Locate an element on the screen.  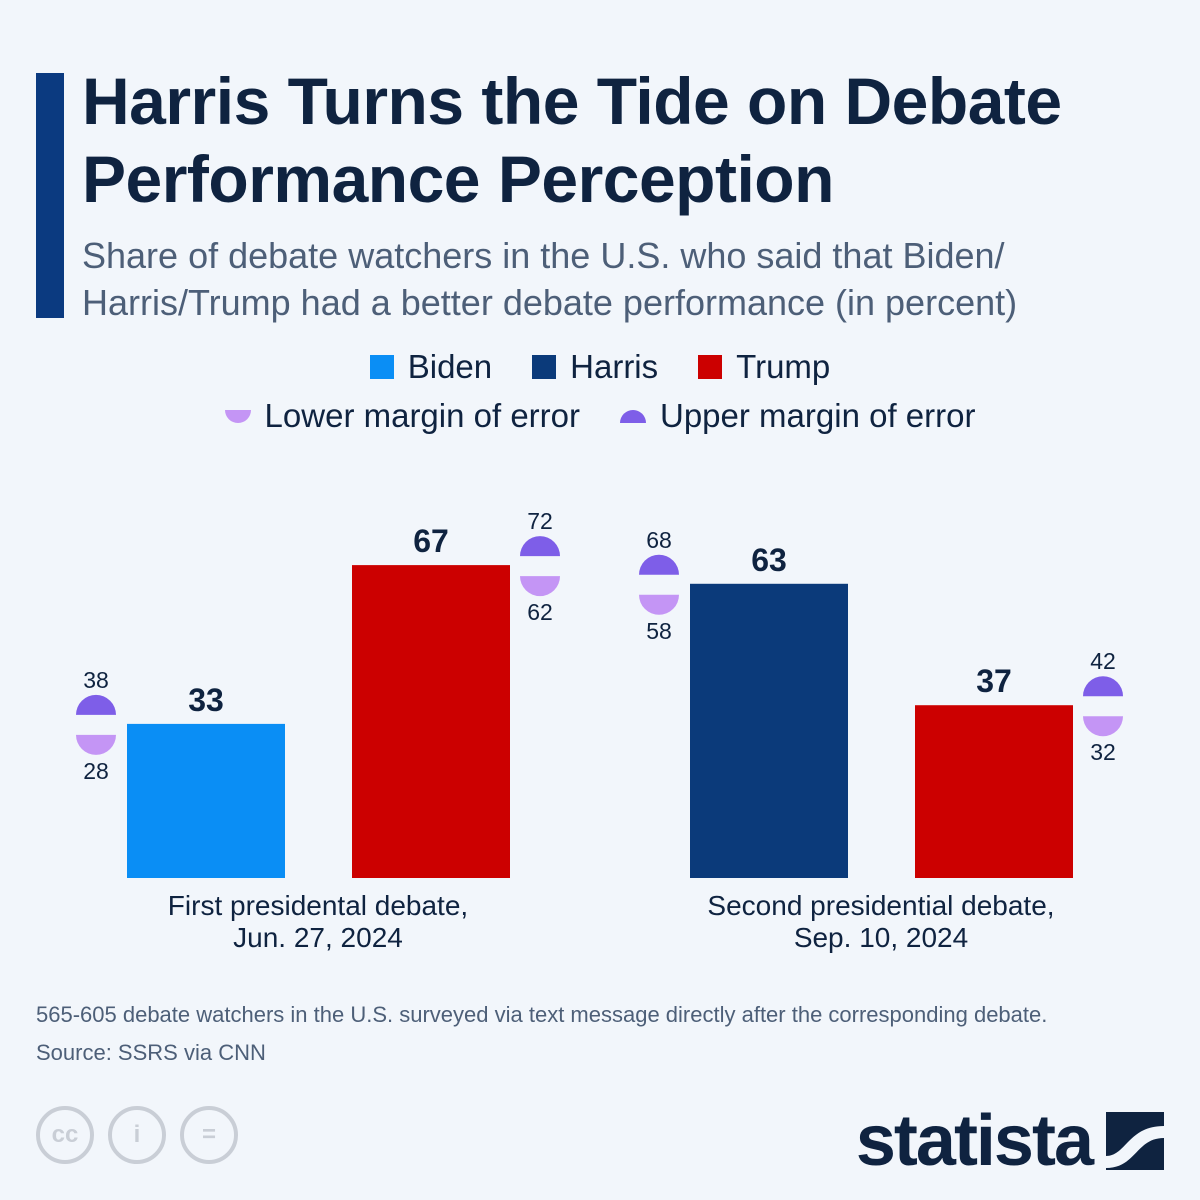
title-accent-bar is located at coordinates (50, 195).